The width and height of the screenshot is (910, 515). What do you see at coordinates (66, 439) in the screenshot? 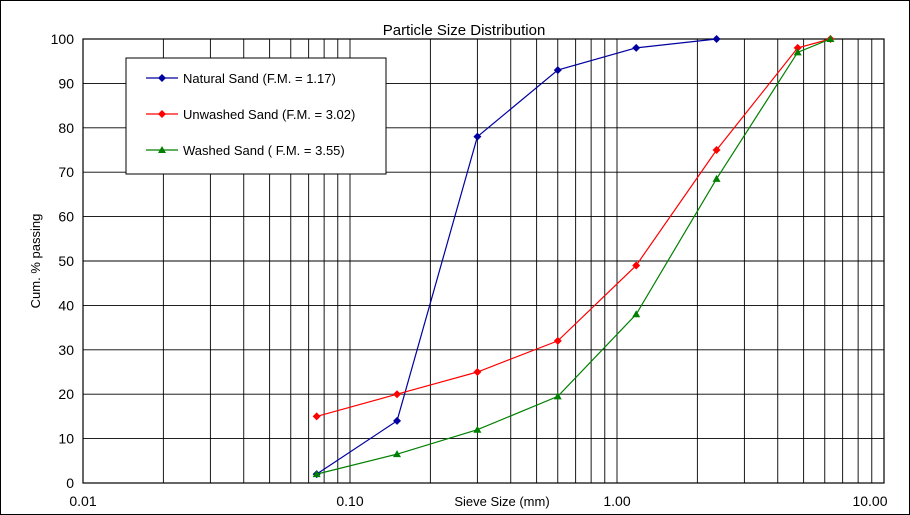
I see `y-tick-label: 10` at bounding box center [66, 439].